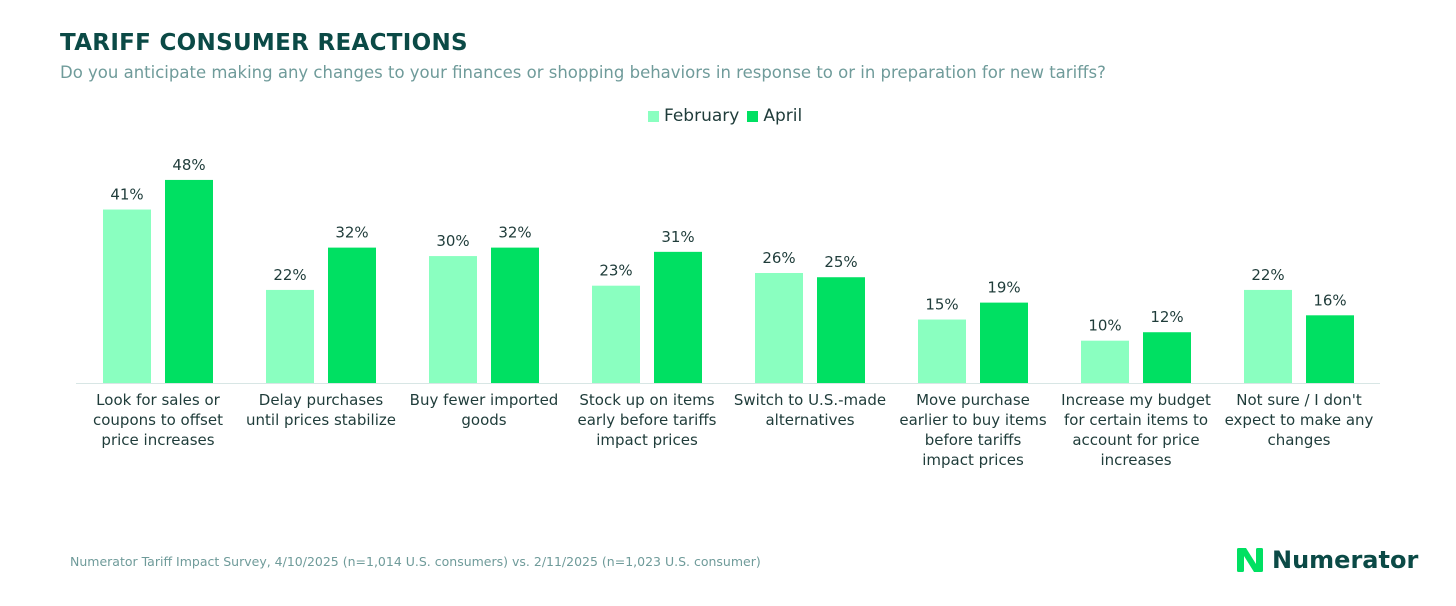 This screenshot has height=606, width=1456. What do you see at coordinates (810, 410) in the screenshot?
I see `category-label-4: Switch to U.S.-made alternatives` at bounding box center [810, 410].